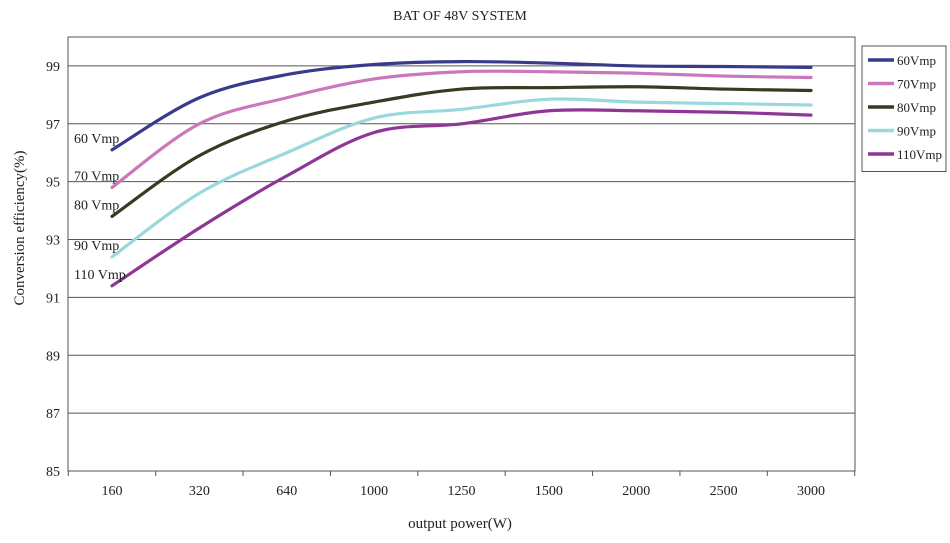  What do you see at coordinates (916, 107) in the screenshot?
I see `legend-label-80vmp: 80Vmp` at bounding box center [916, 107].